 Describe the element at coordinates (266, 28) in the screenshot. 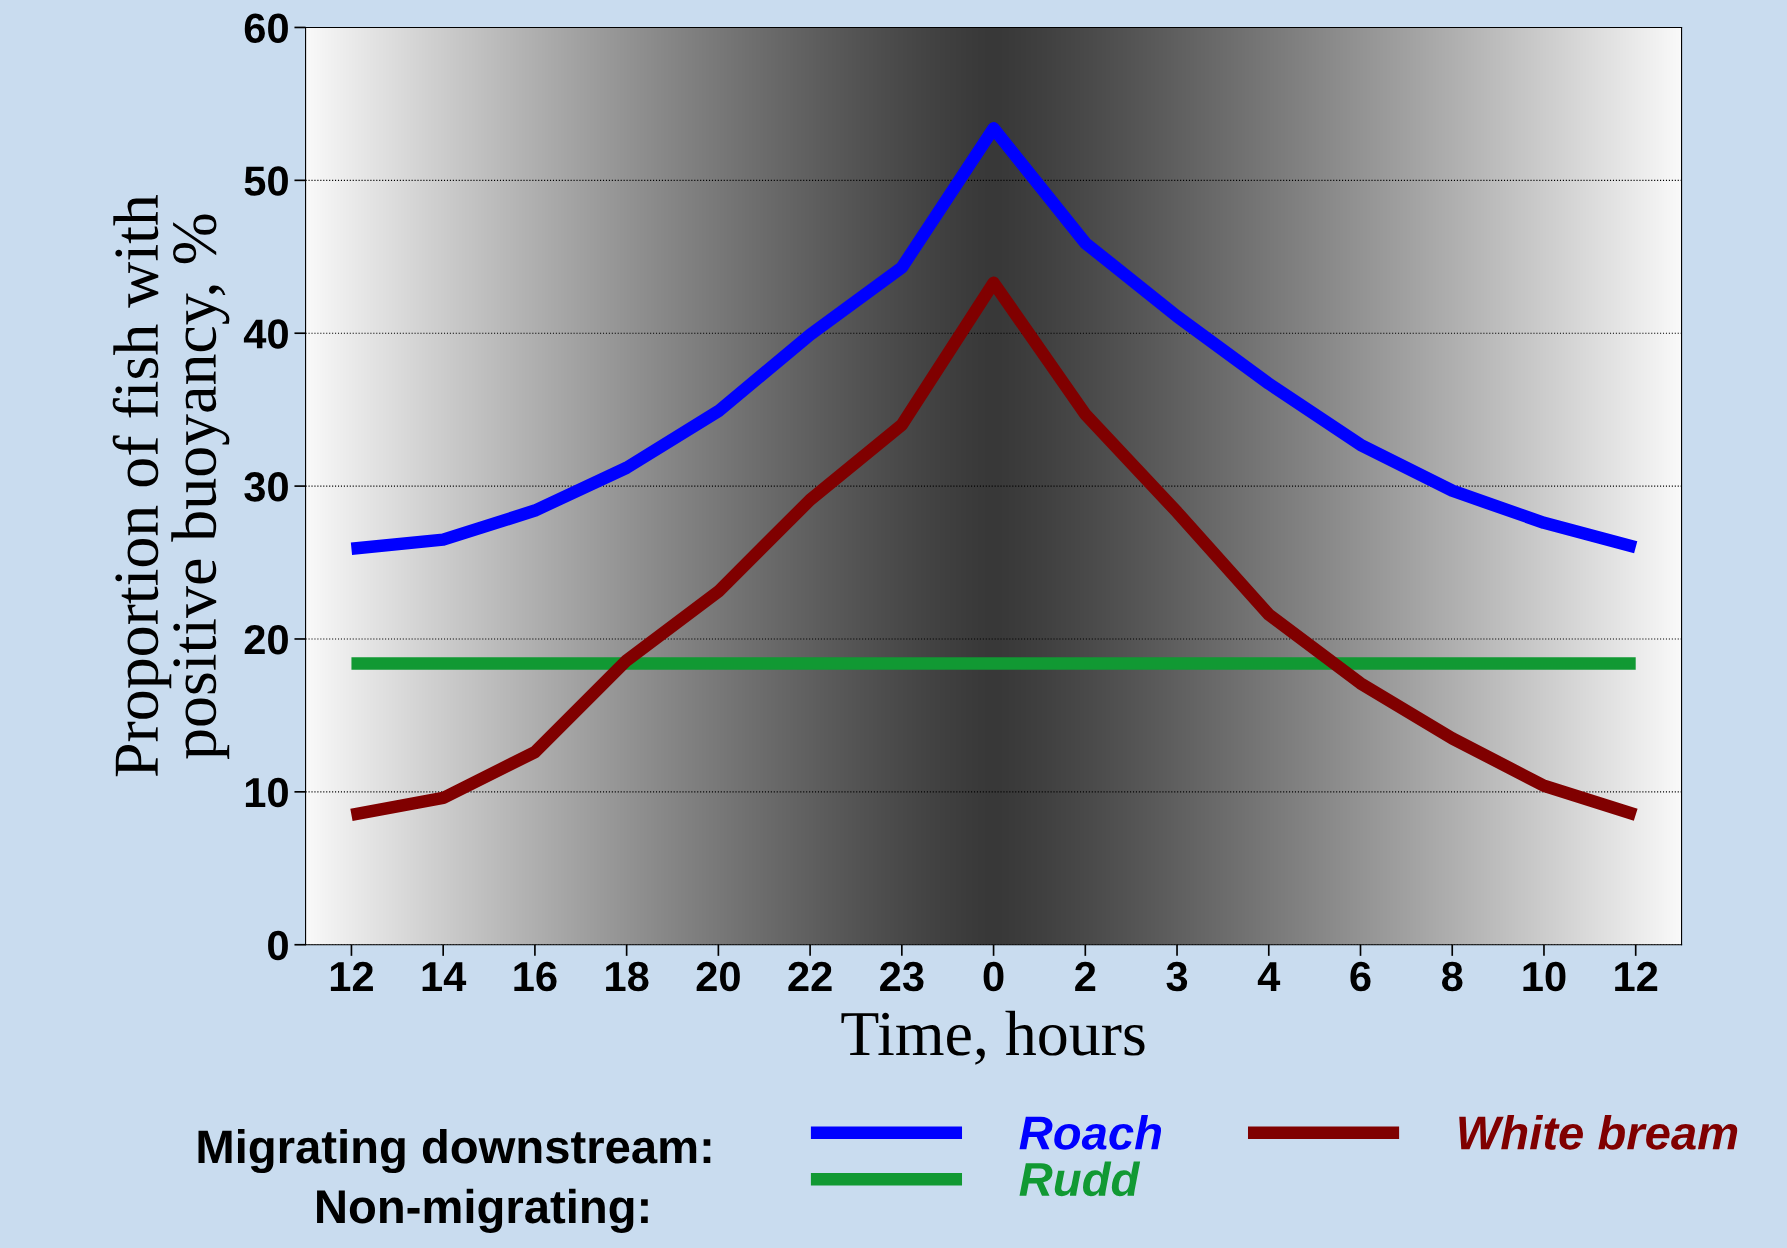

I see `y-tick-label: 60` at that location.